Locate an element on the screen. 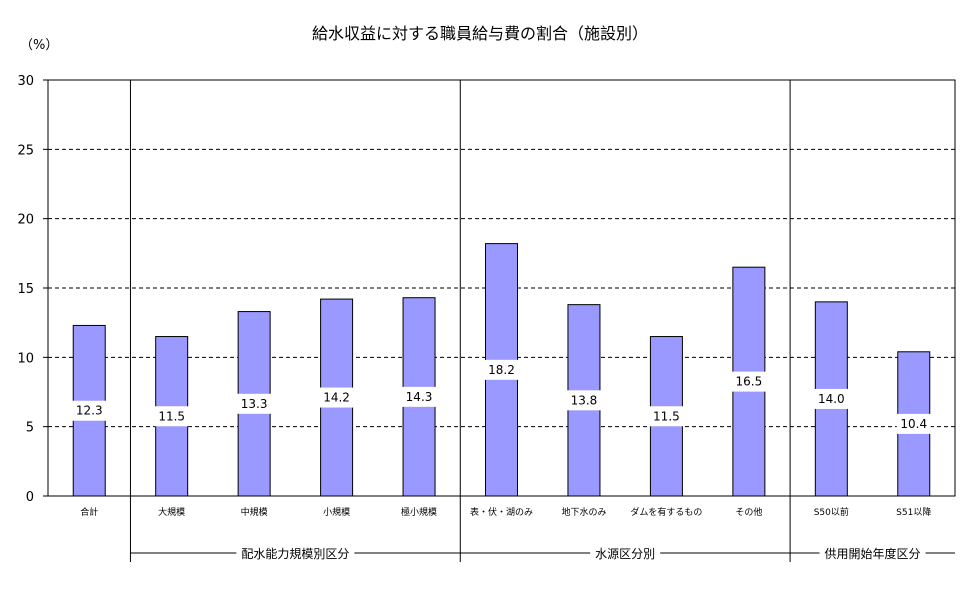 Image resolution: width=969 pixels, height=604 pixels. category-label: 地下水のみ is located at coordinates (583, 512).